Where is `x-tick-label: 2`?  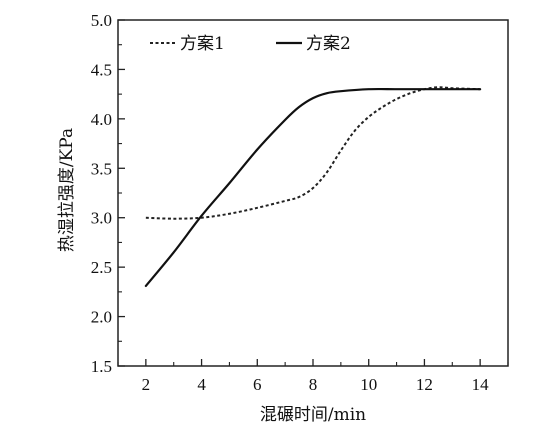 x-tick-label: 2 is located at coordinates (146, 384).